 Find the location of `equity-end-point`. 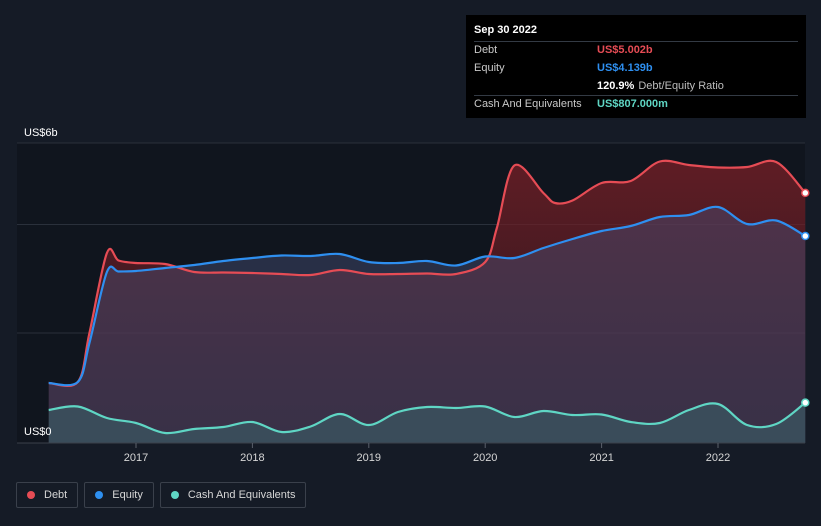

equity-end-point is located at coordinates (805, 236).